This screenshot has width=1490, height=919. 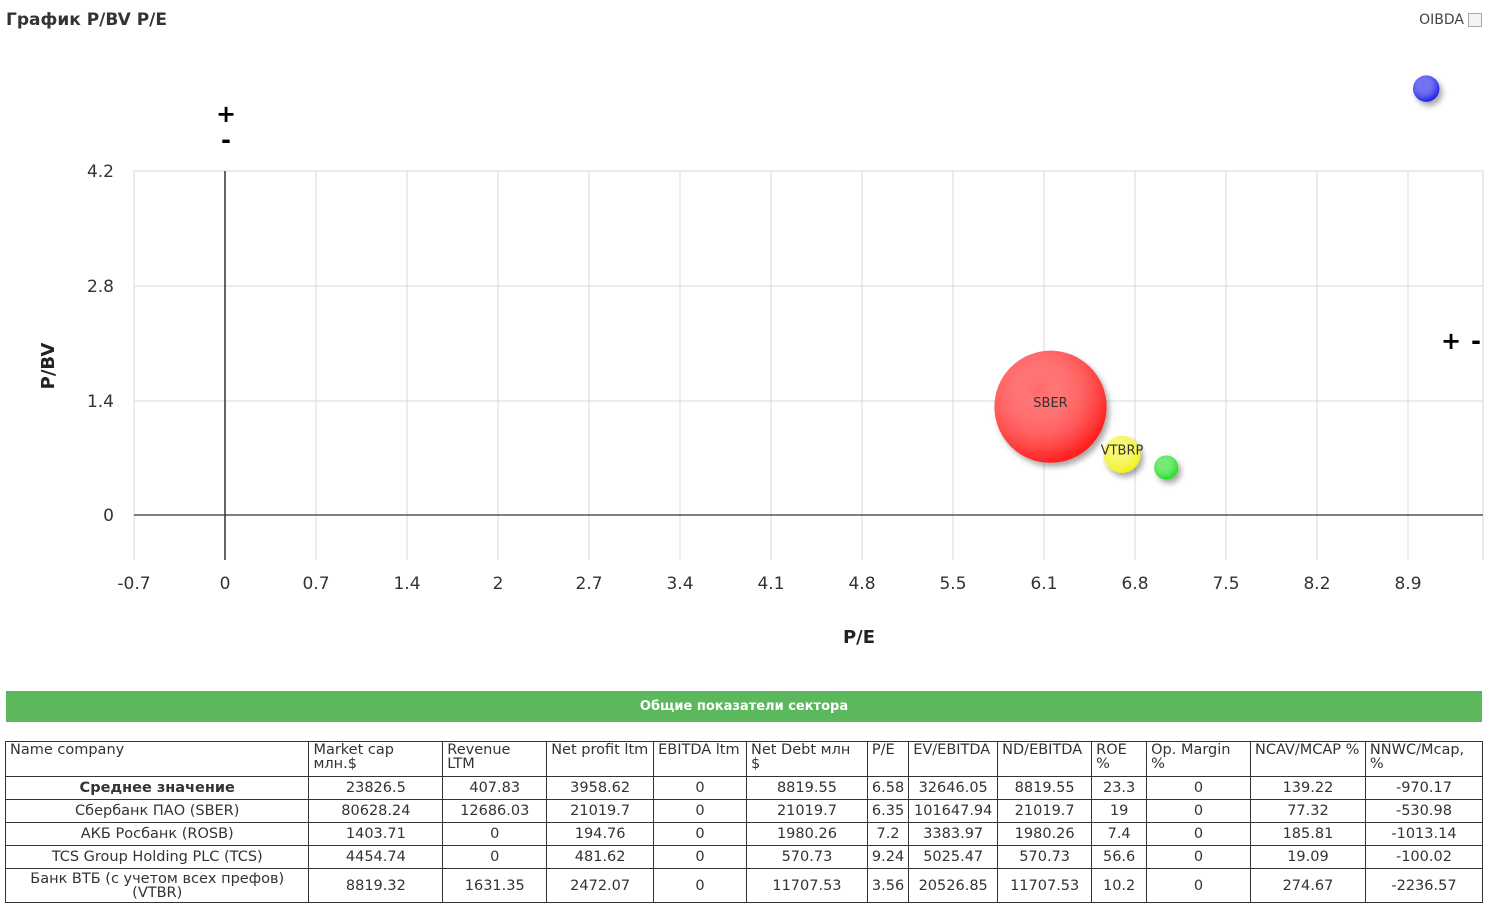 What do you see at coordinates (1424, 788) in the screenshot?
I see `table-cell: -970.17` at bounding box center [1424, 788].